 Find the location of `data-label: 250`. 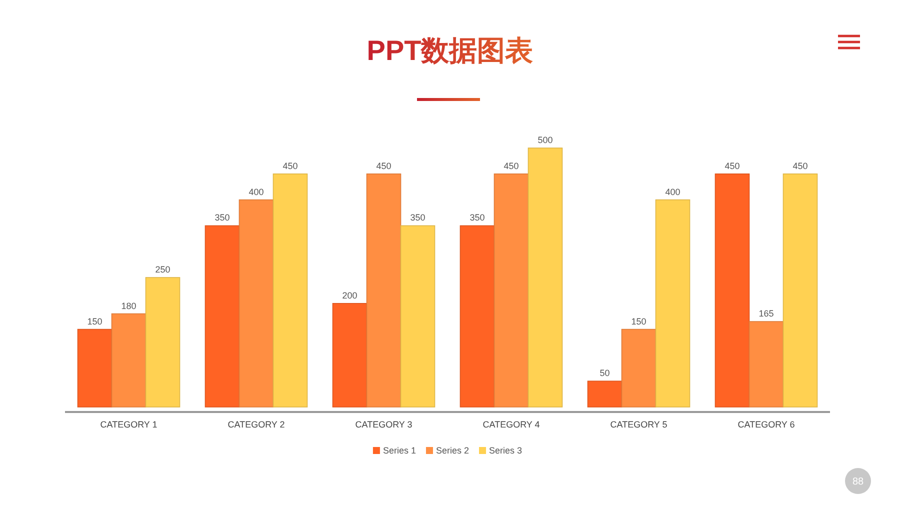

data-label: 250 is located at coordinates (162, 269).